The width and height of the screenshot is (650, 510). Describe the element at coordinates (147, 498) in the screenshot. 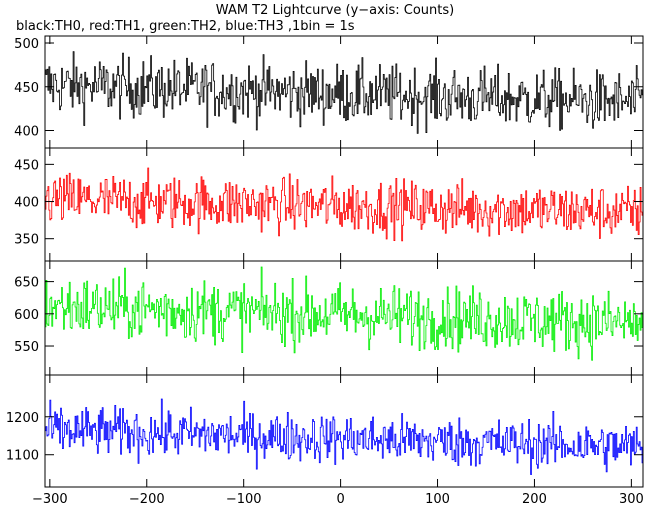

I see `x-tick-label: −200` at that location.